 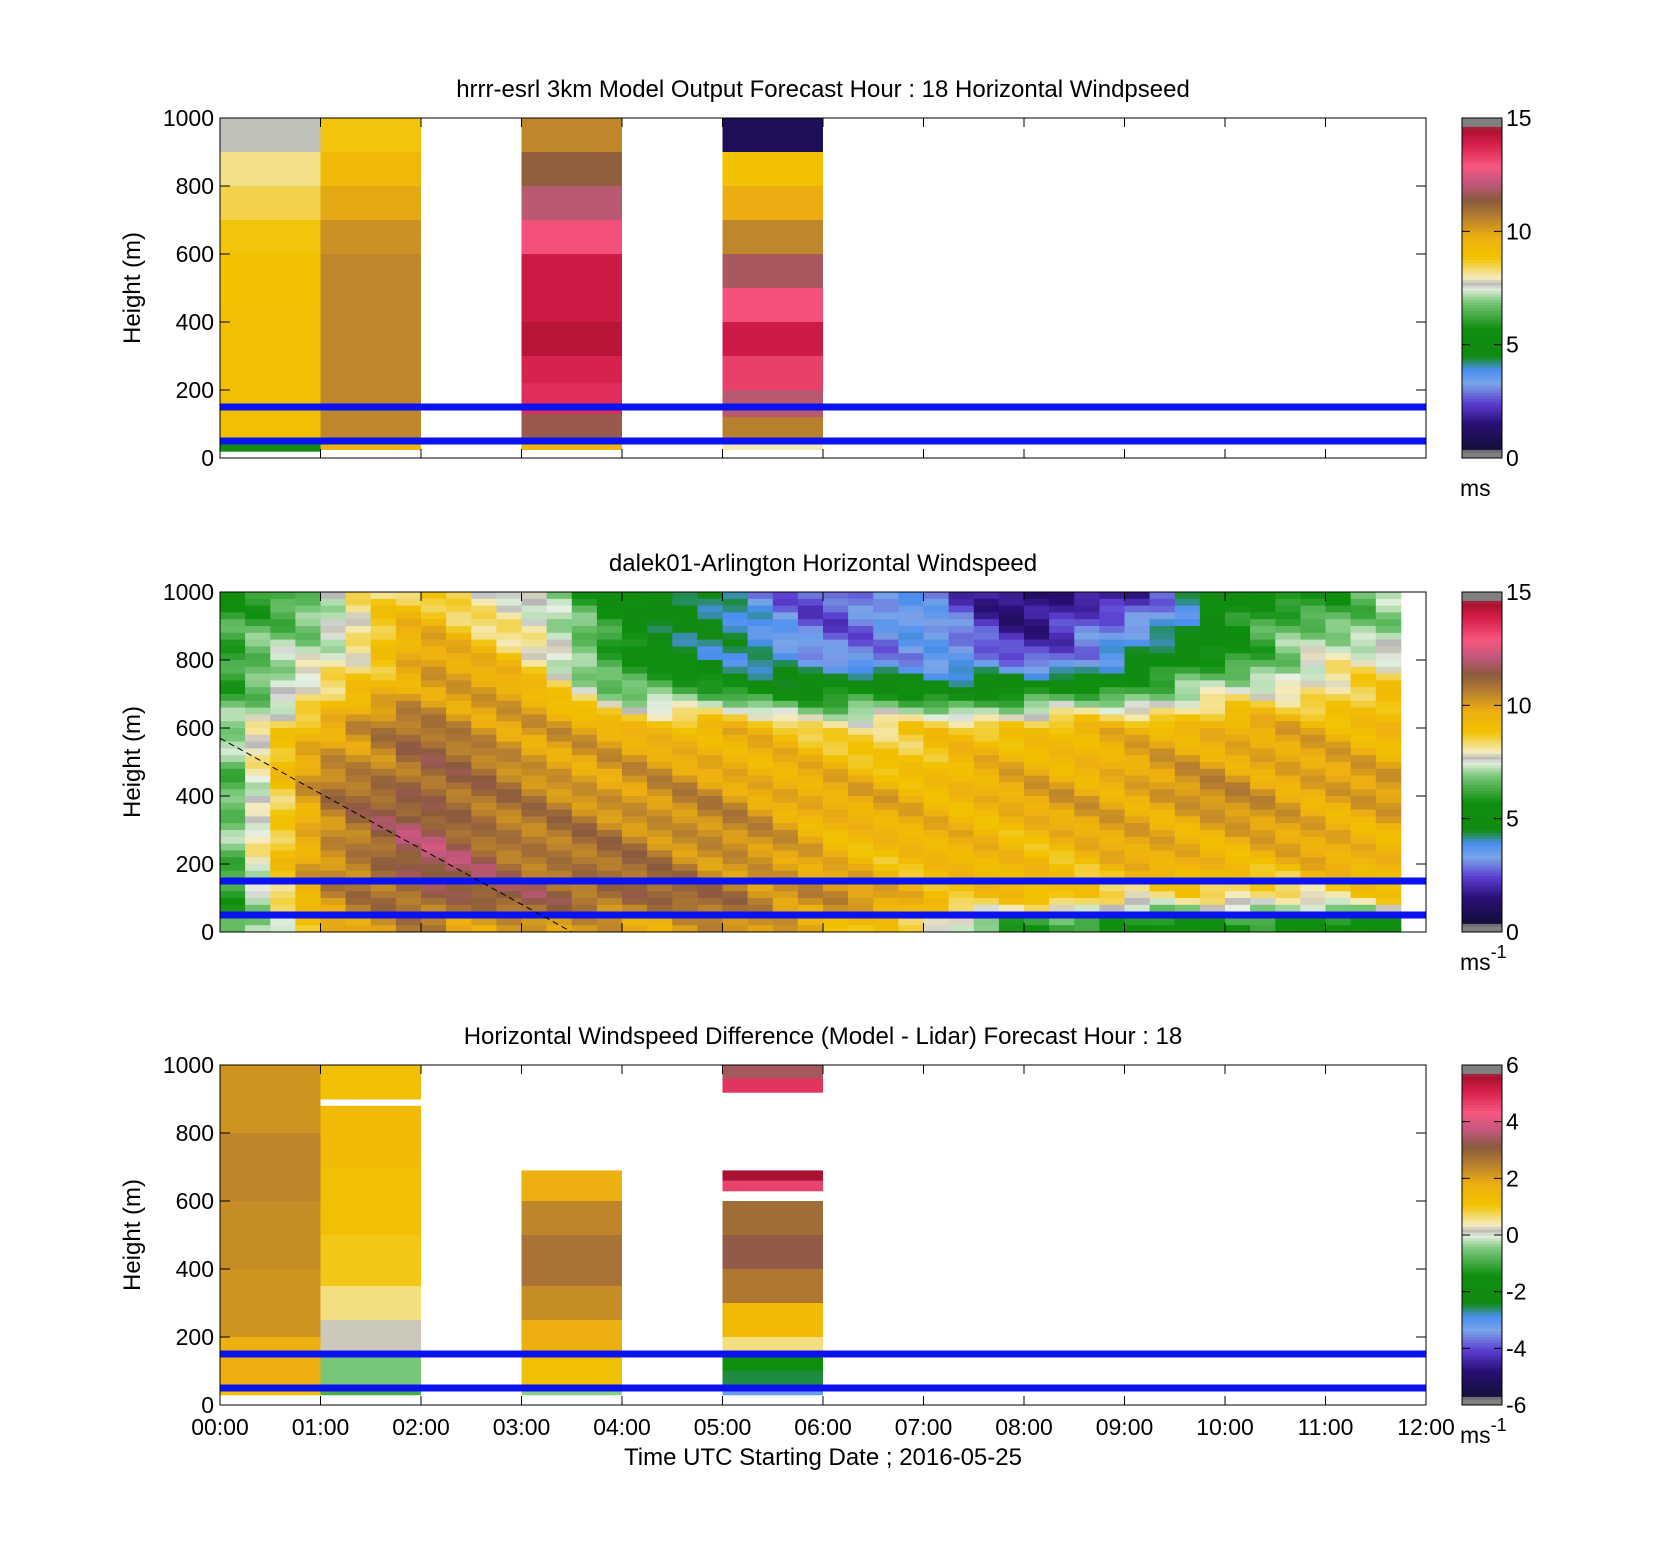 What do you see at coordinates (1475, 488) in the screenshot?
I see `colorbar-unit-label: ms` at bounding box center [1475, 488].